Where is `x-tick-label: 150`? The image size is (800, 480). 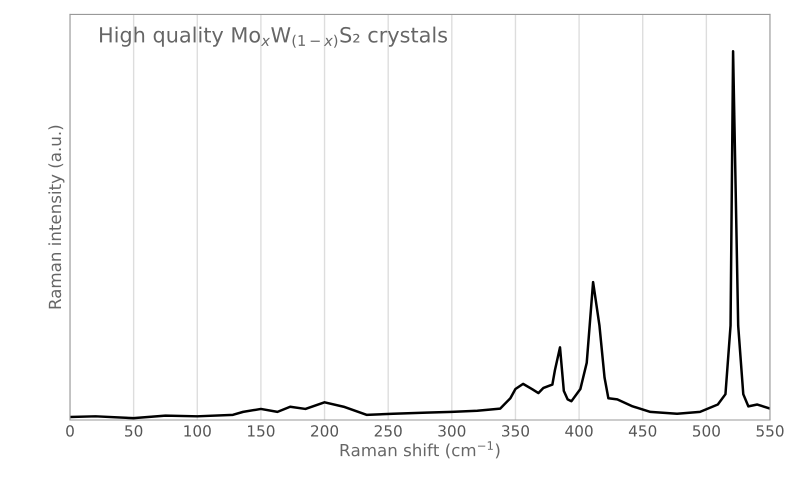 x-tick-label: 150 is located at coordinates (261, 431).